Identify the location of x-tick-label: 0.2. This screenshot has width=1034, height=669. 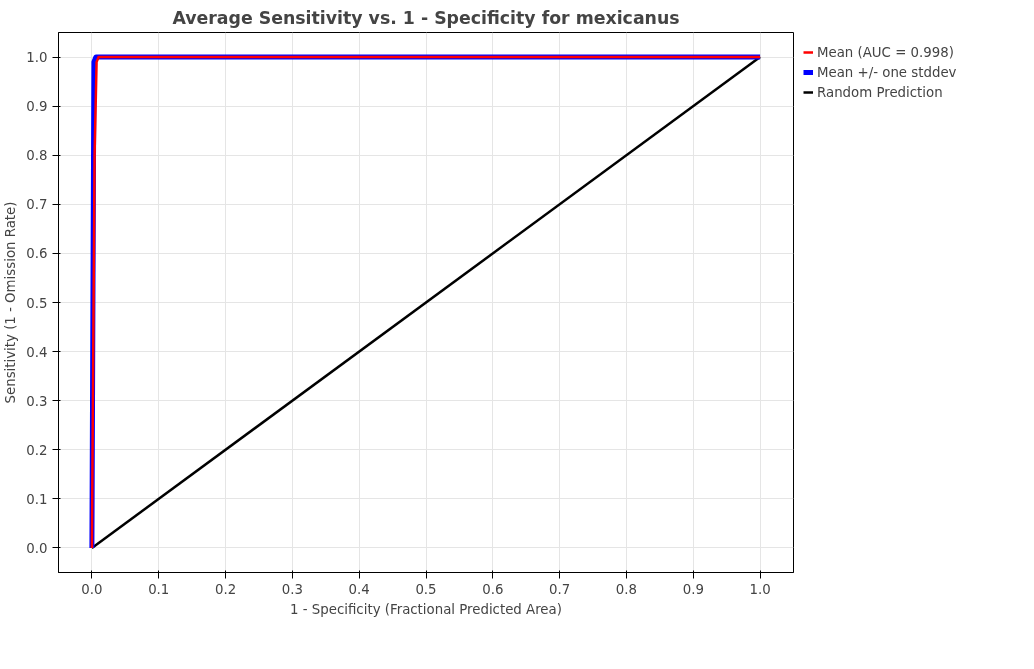
(225, 589).